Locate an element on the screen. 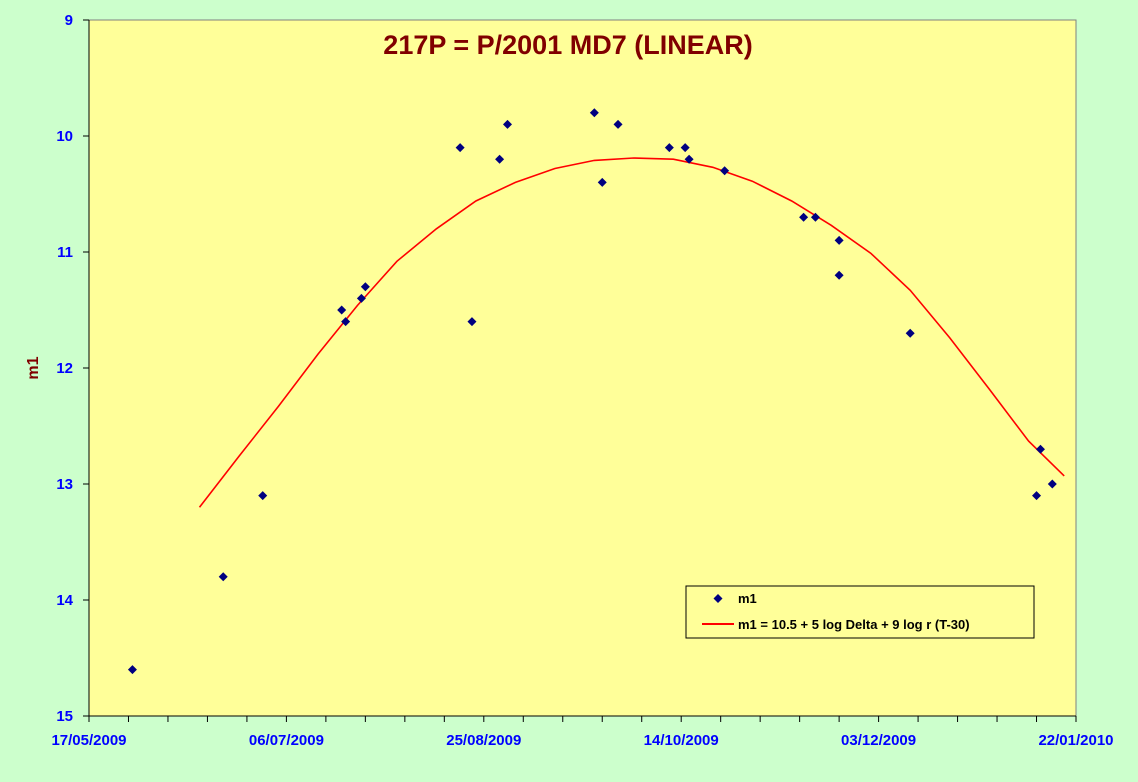  x-tick-label: 17/05/2009 is located at coordinates (88, 740).